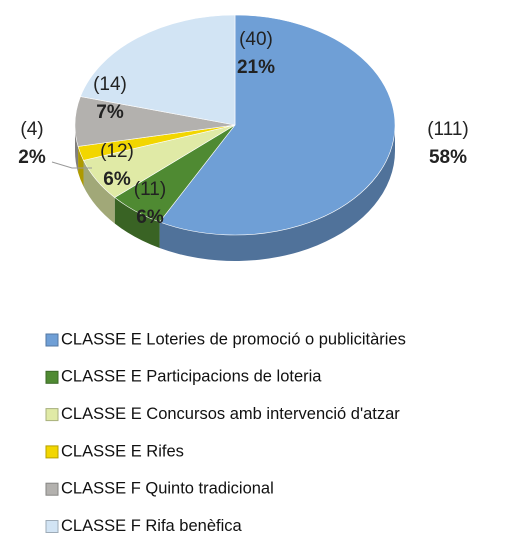 Image resolution: width=523 pixels, height=539 pixels. Describe the element at coordinates (448, 129) in the screenshot. I see `data-label-count: (111)` at that location.